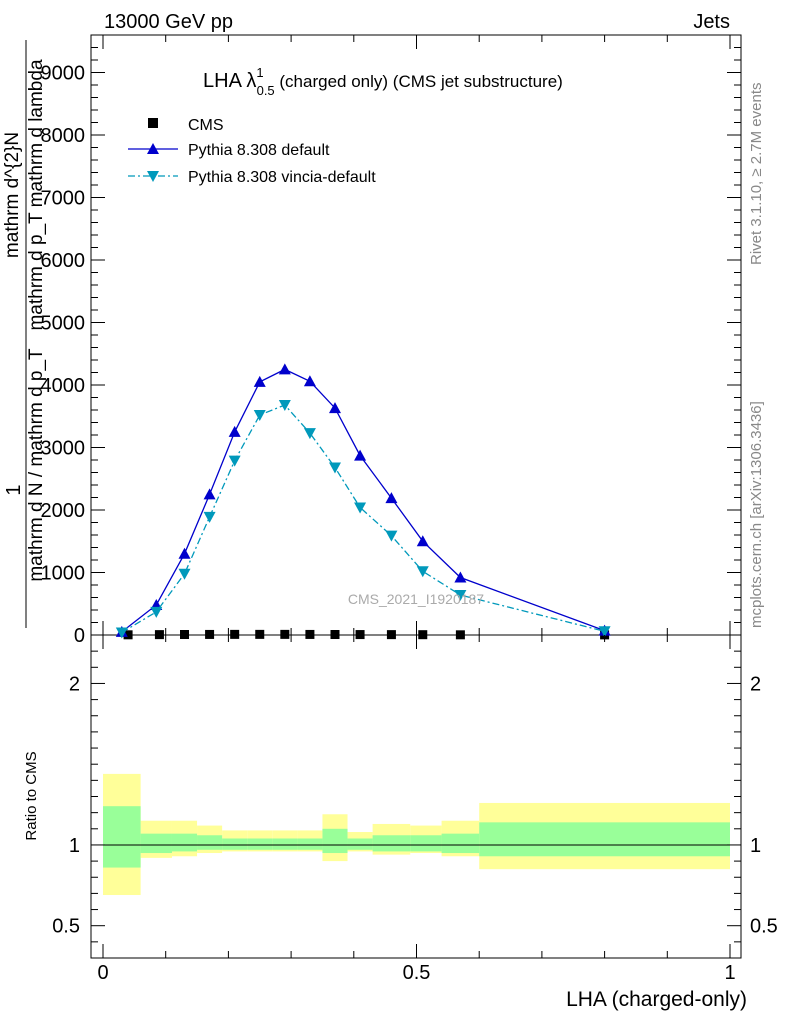 Image resolution: width=786 pixels, height=1024 pixels. I want to click on analysis-watermark: CMS_2021_I1920187, so click(416, 599).